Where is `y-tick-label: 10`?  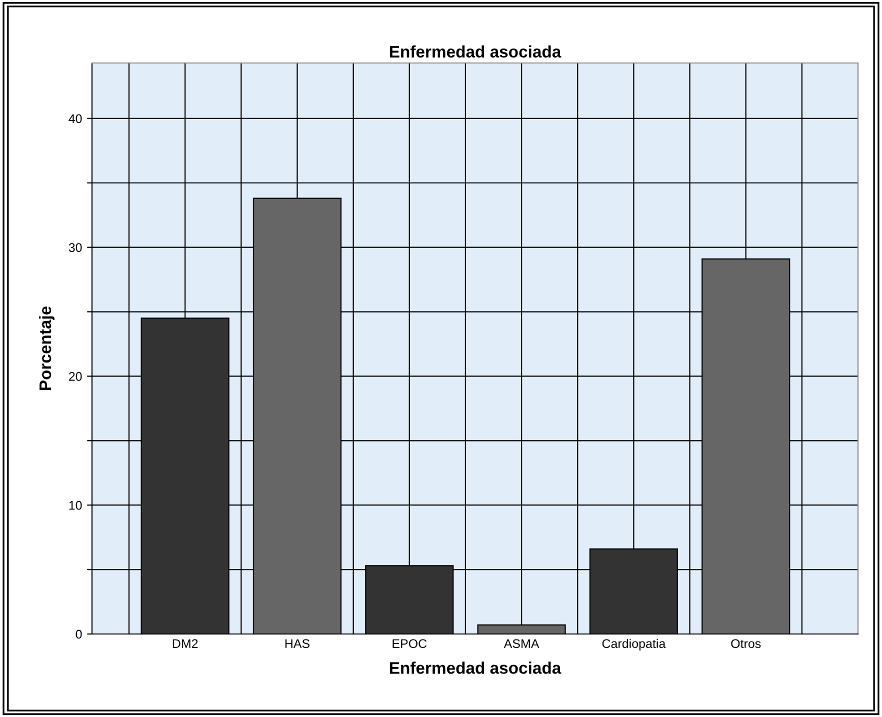 y-tick-label: 10 is located at coordinates (75, 505).